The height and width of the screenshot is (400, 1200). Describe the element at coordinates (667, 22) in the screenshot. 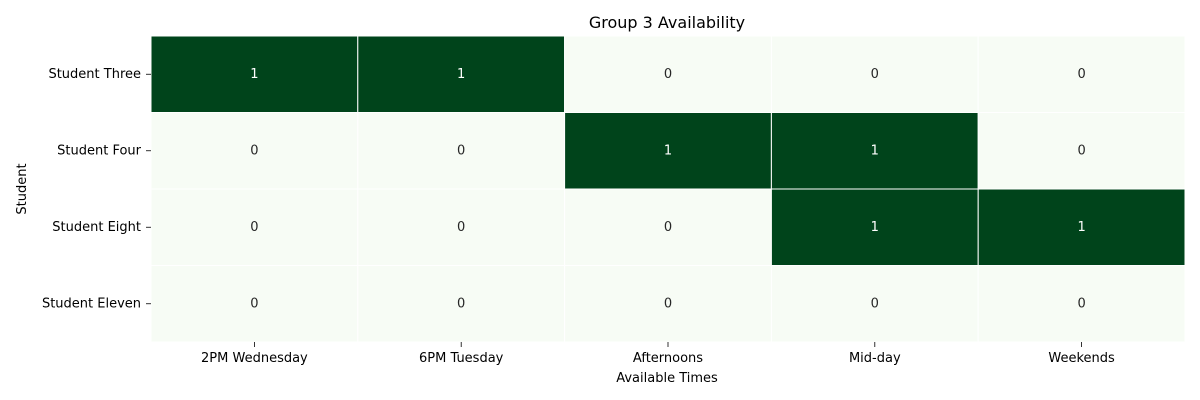

I see `chart-title: Group 3 Availability` at that location.